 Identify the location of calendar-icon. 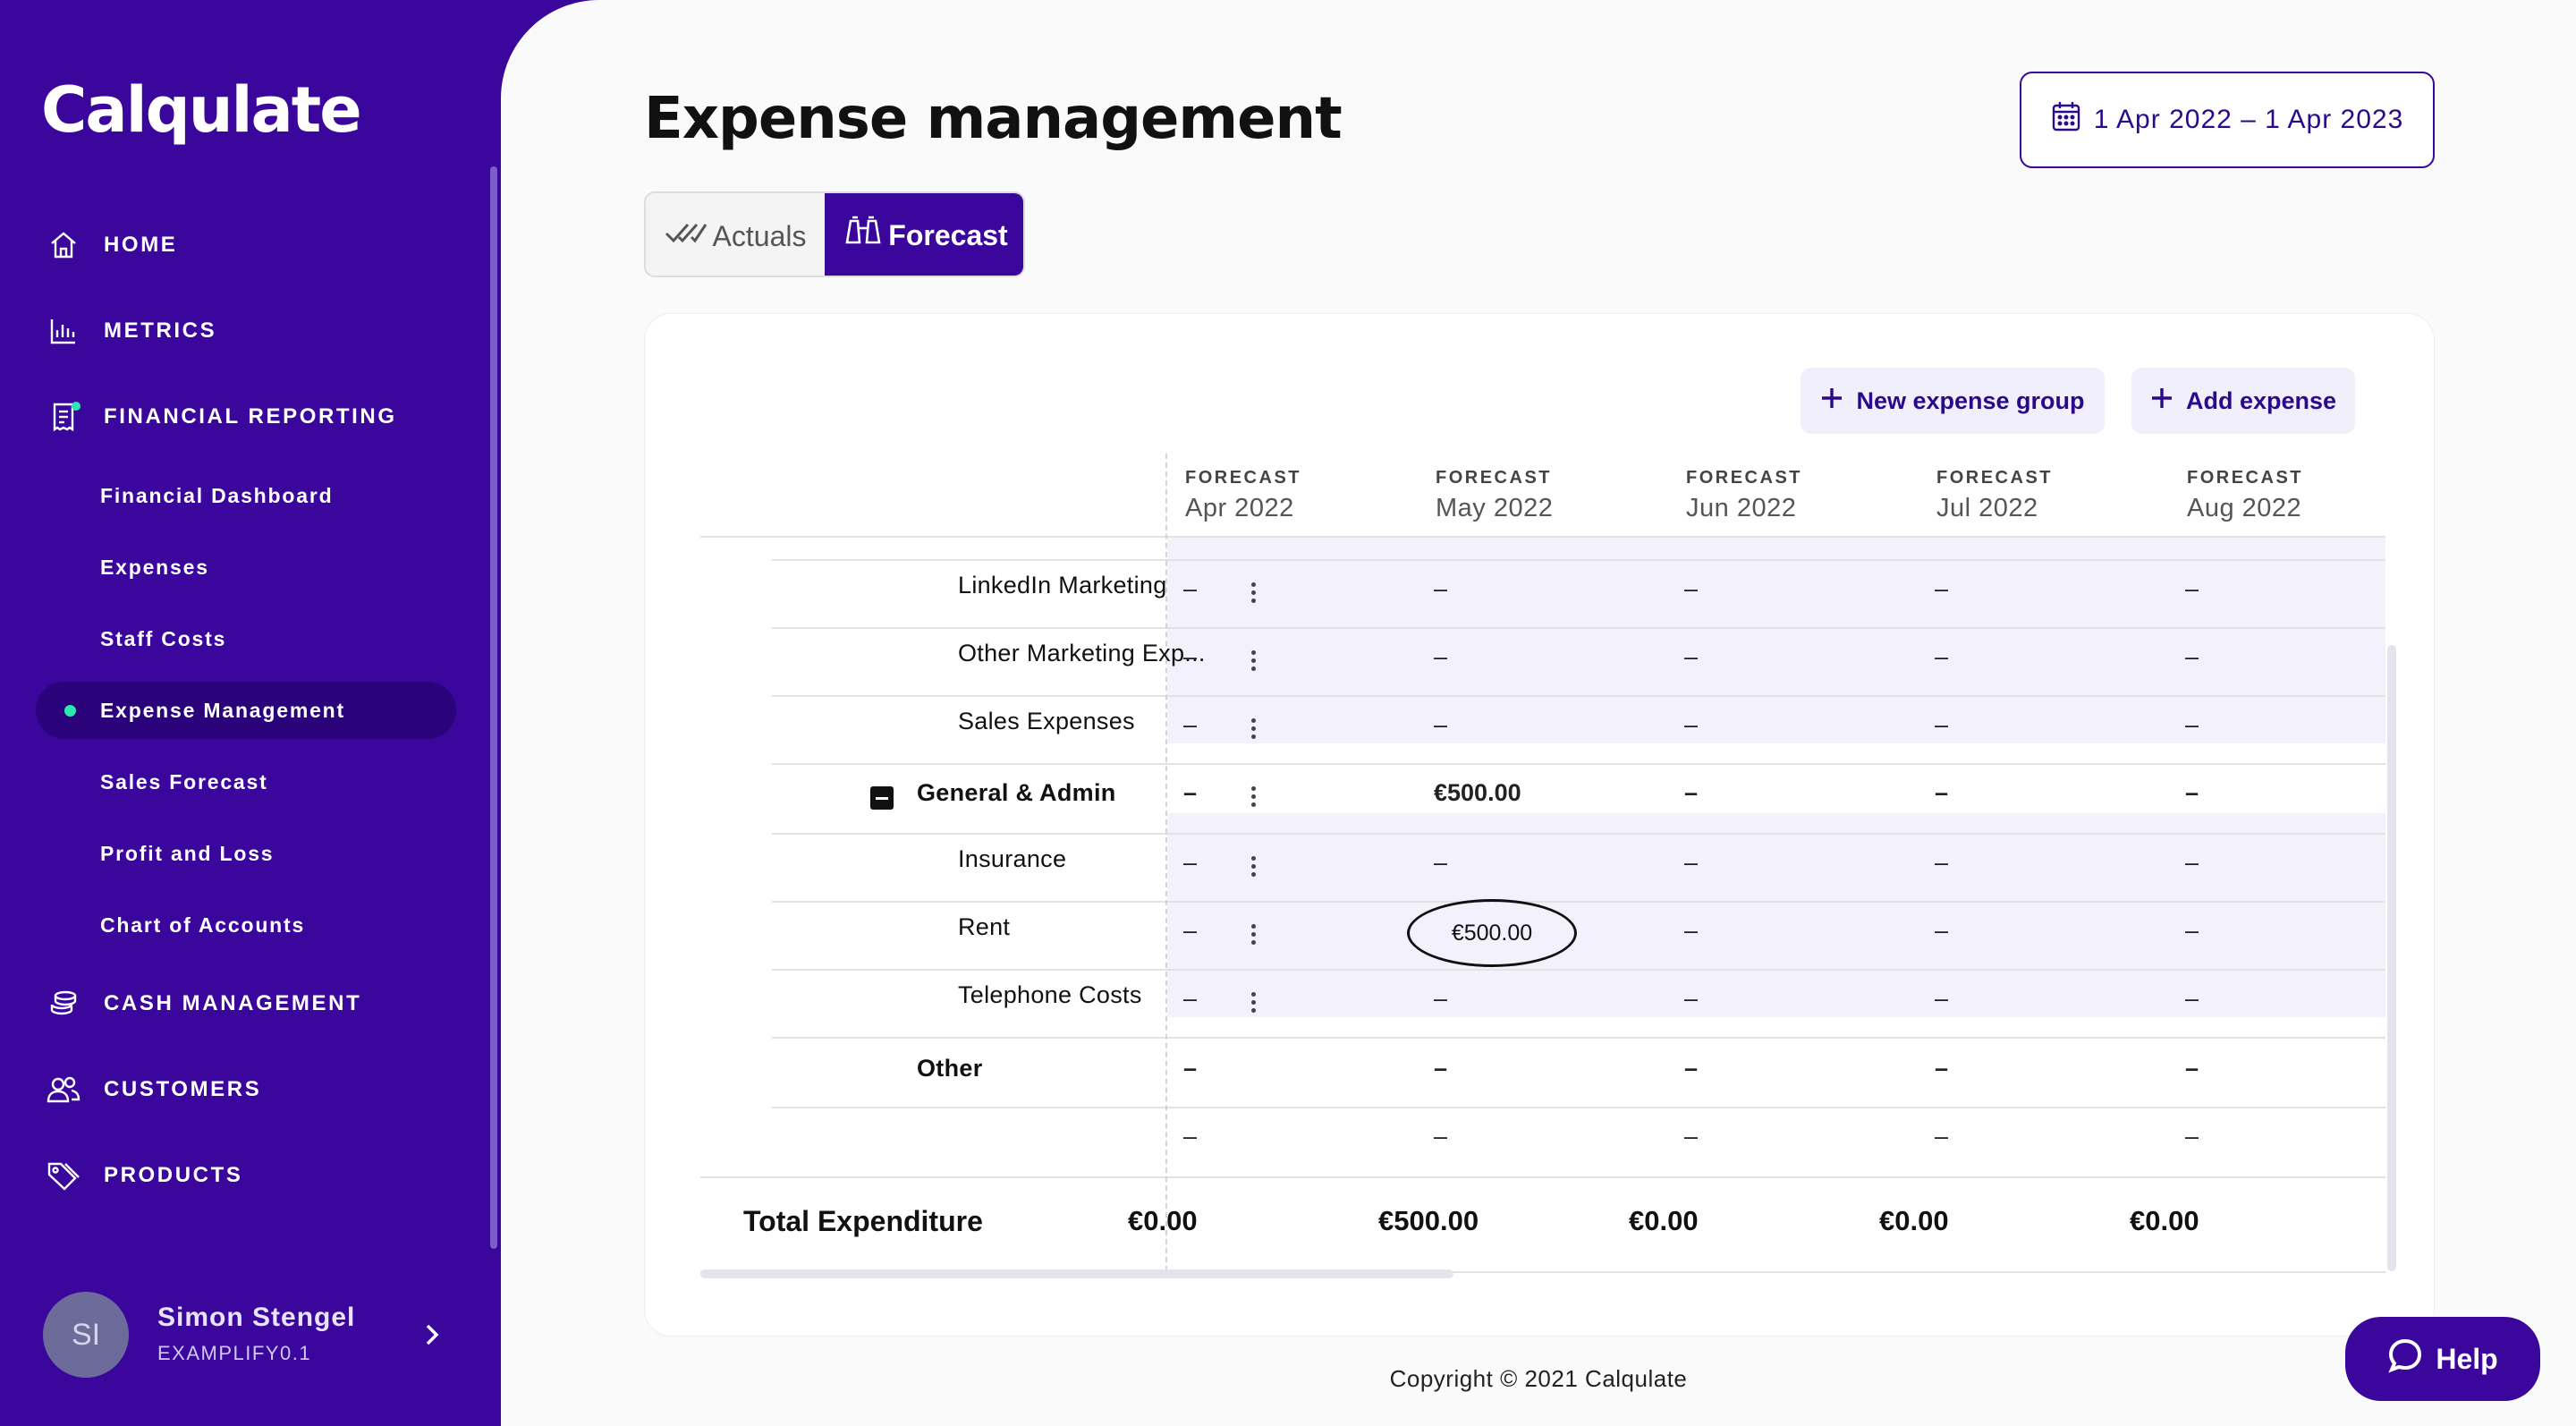
(2066, 120).